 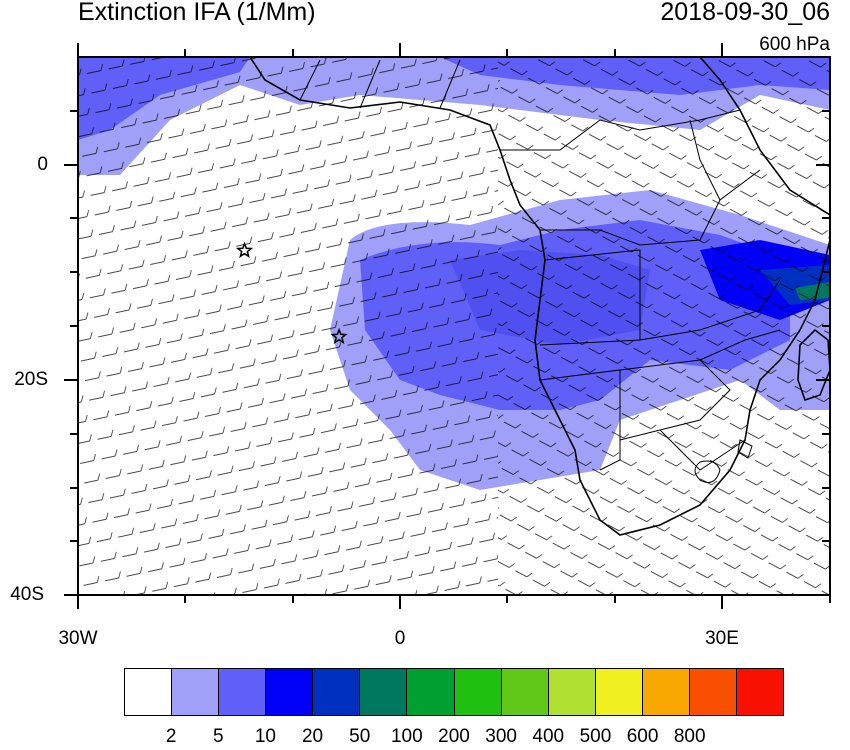 I want to click on colorbar-label: 200, so click(x=454, y=736).